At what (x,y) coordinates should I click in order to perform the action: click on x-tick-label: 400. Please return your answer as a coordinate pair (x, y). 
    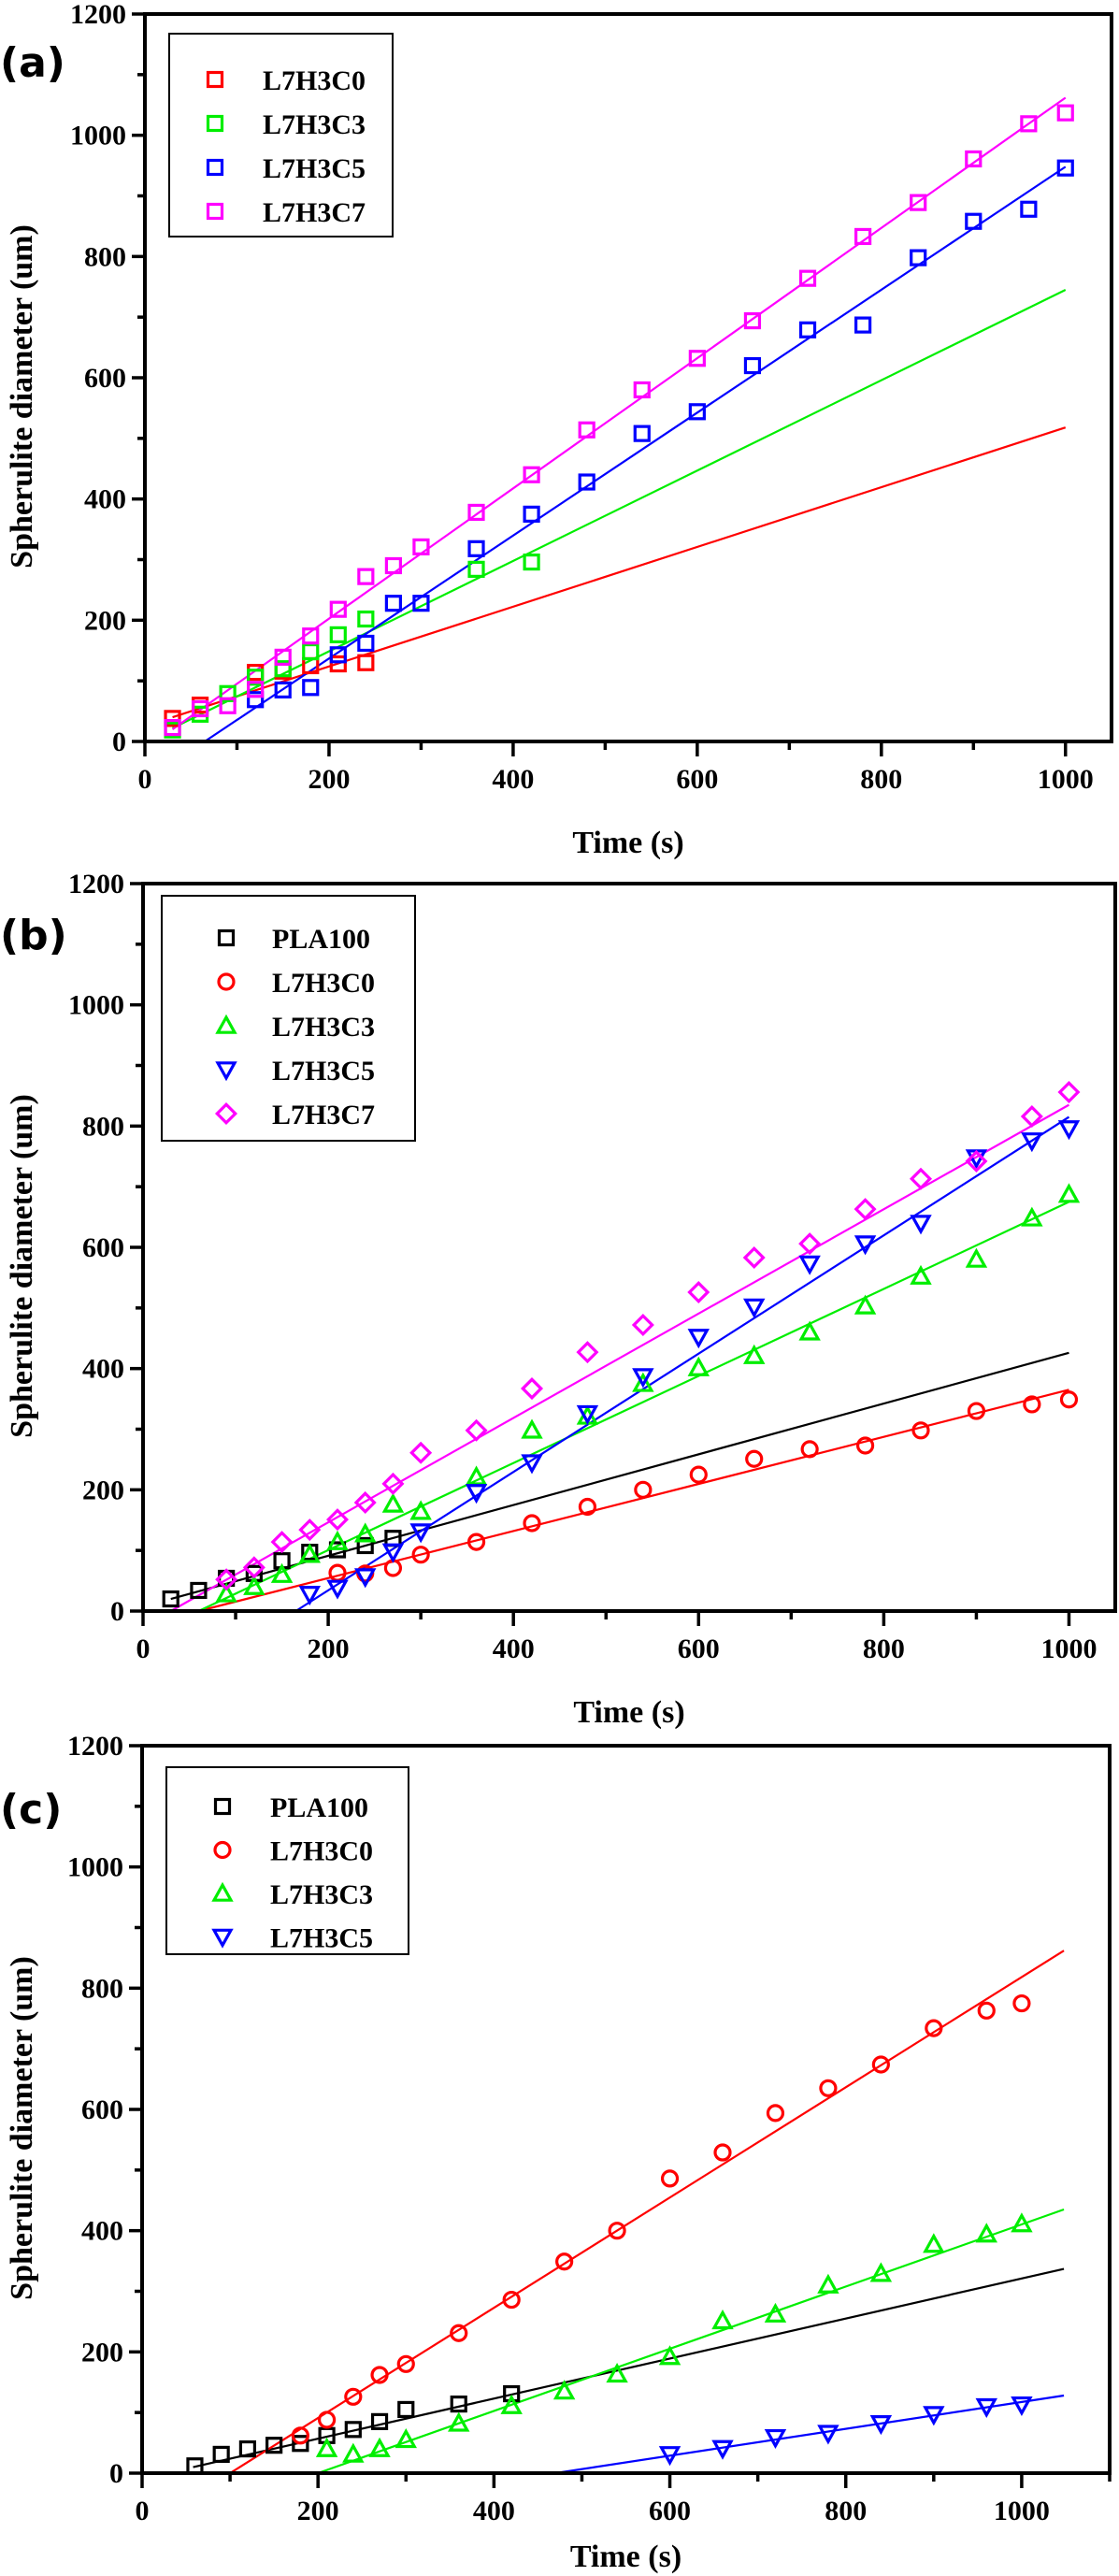
    Looking at the image, I should click on (513, 780).